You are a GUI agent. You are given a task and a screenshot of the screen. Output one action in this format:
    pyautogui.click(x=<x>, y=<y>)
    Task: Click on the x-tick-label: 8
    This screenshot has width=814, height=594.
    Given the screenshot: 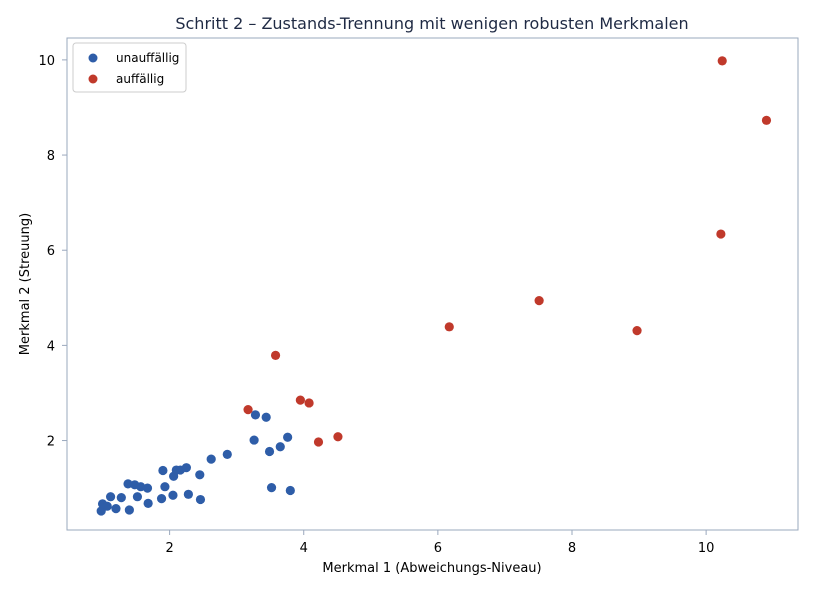 What is the action you would take?
    pyautogui.click(x=572, y=548)
    